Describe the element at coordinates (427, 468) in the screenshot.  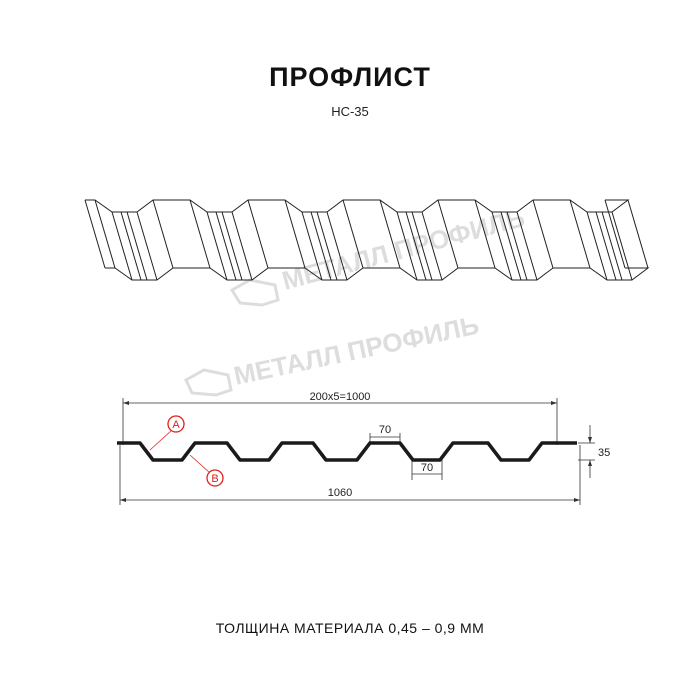
I see `dim-trough-width: 70` at that location.